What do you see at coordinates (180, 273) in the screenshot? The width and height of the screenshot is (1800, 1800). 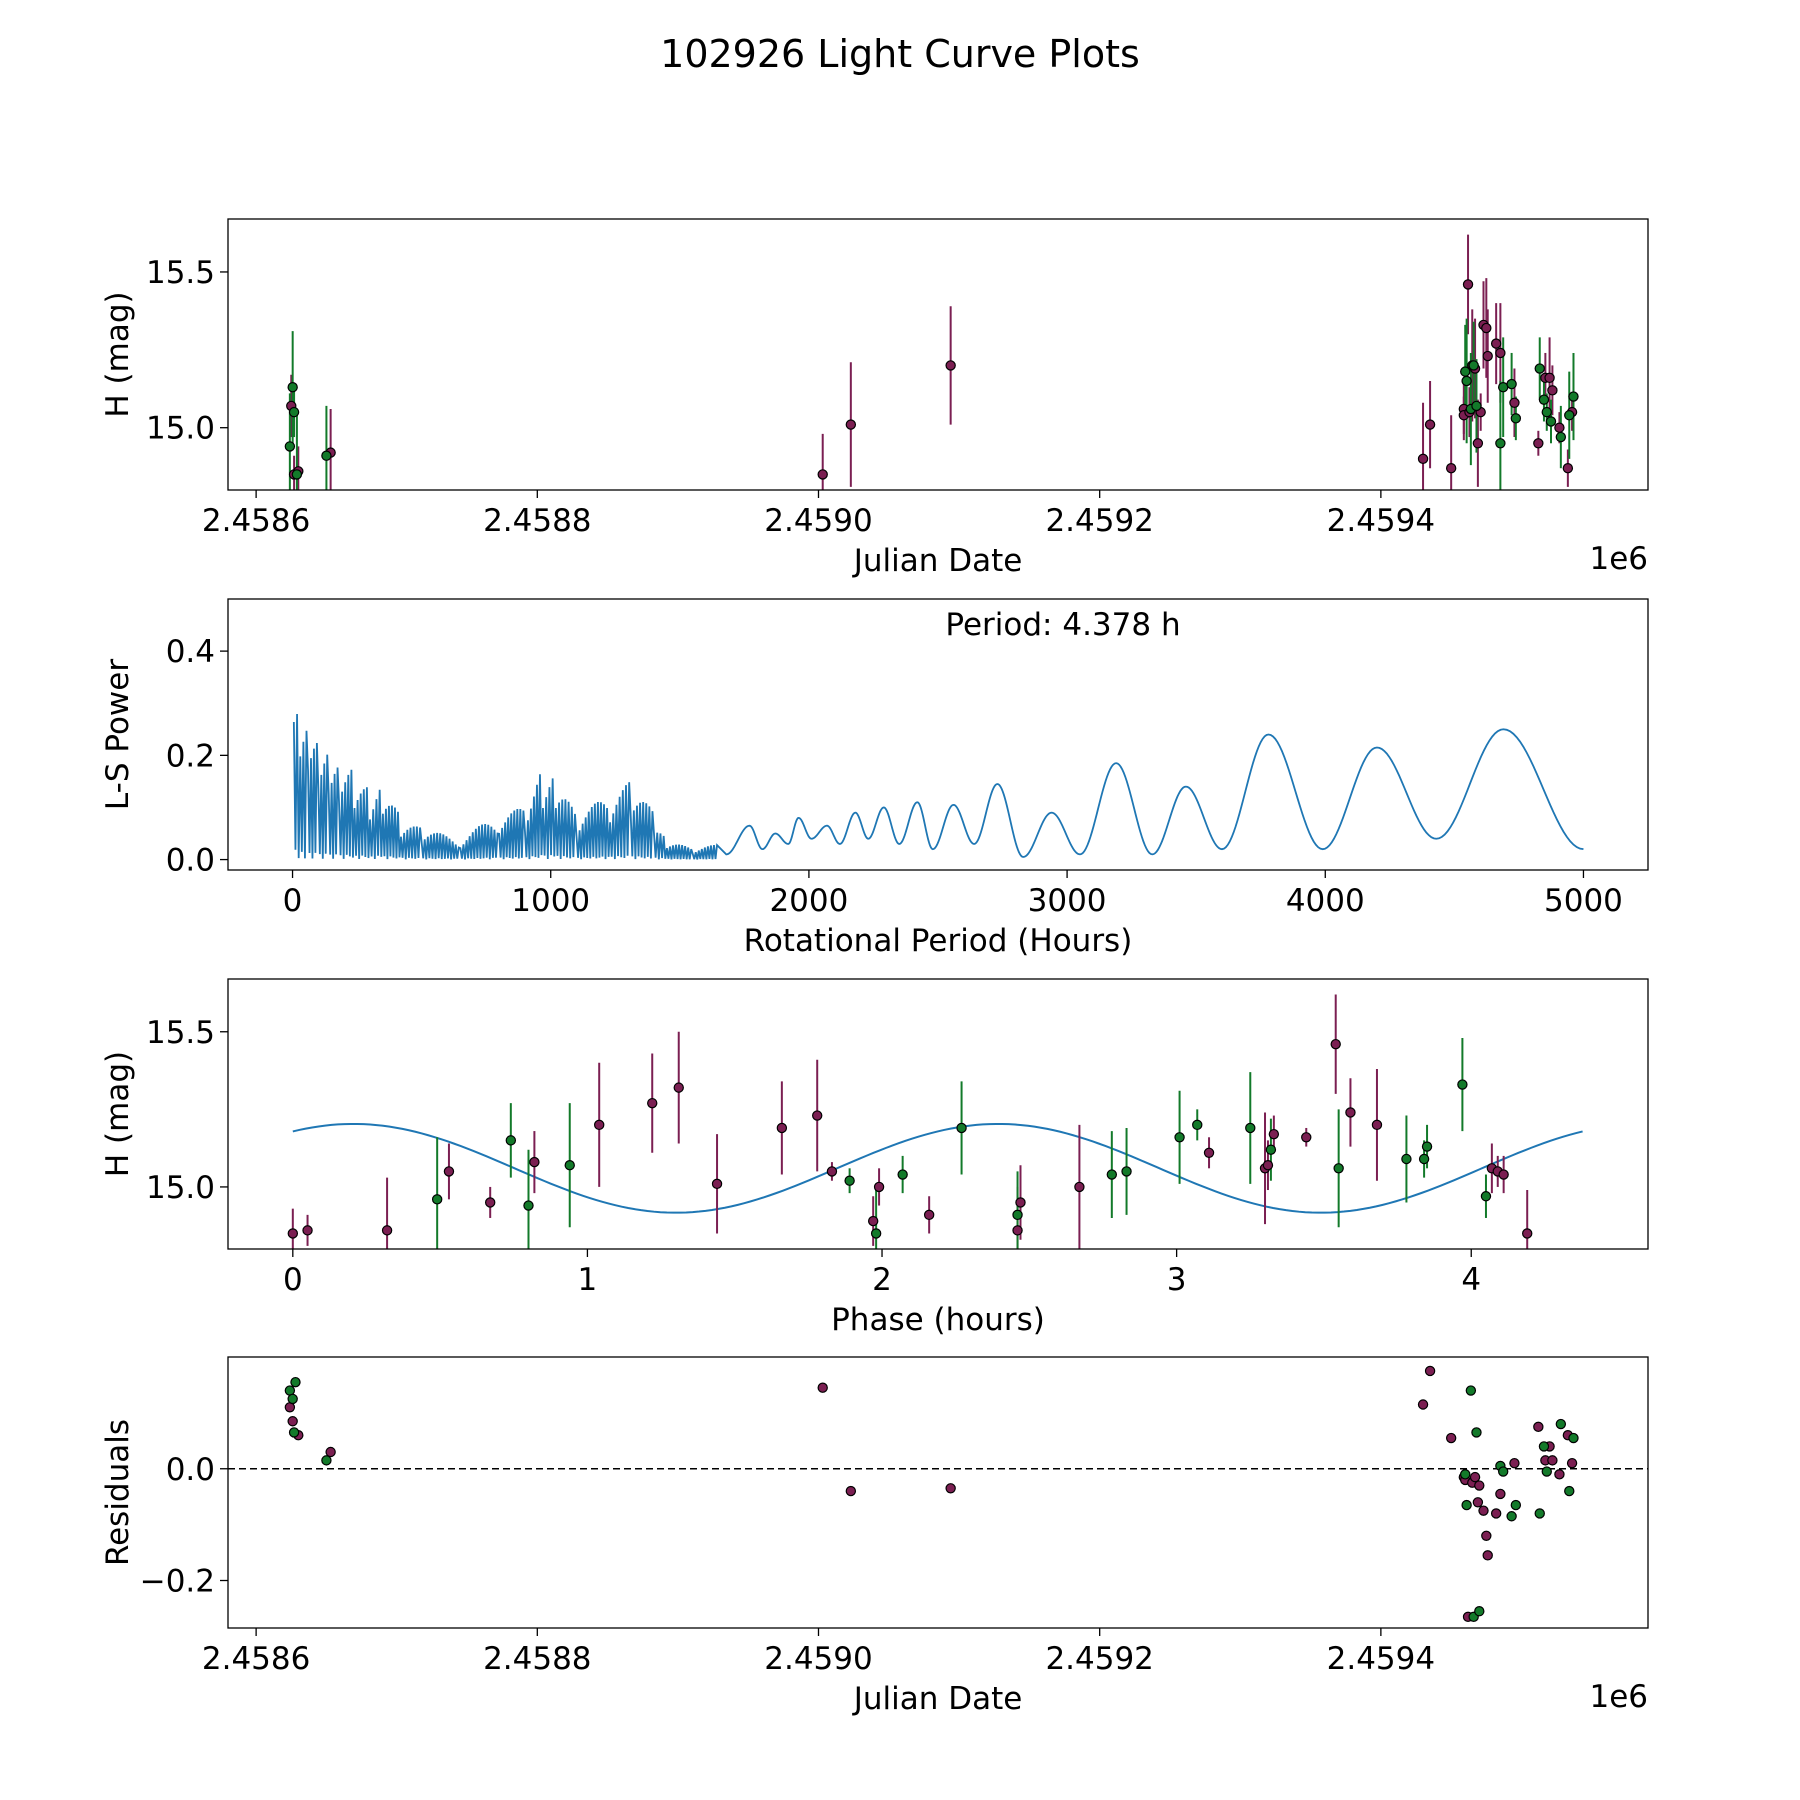 I see `y-tick-label: 15.5` at bounding box center [180, 273].